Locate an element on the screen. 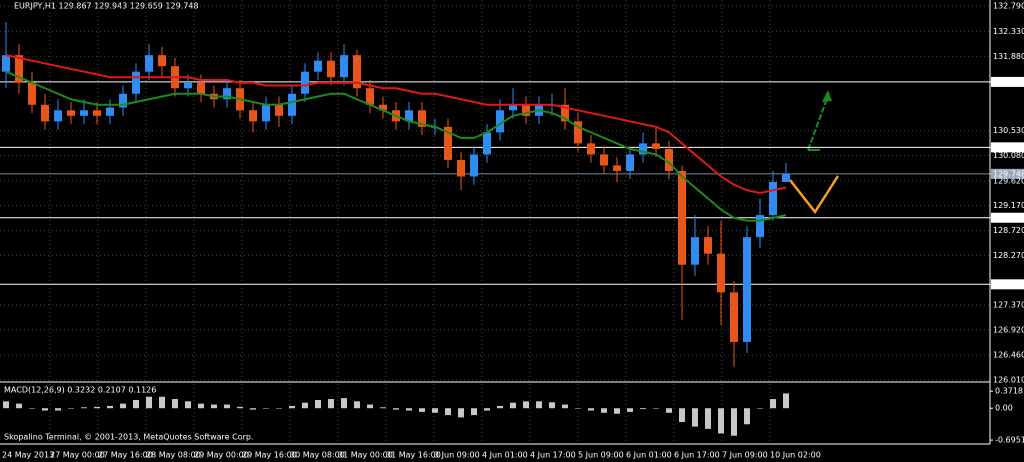 This screenshot has width=1024, height=462. x-tick-label: 28 May 08:00 is located at coordinates (173, 455).